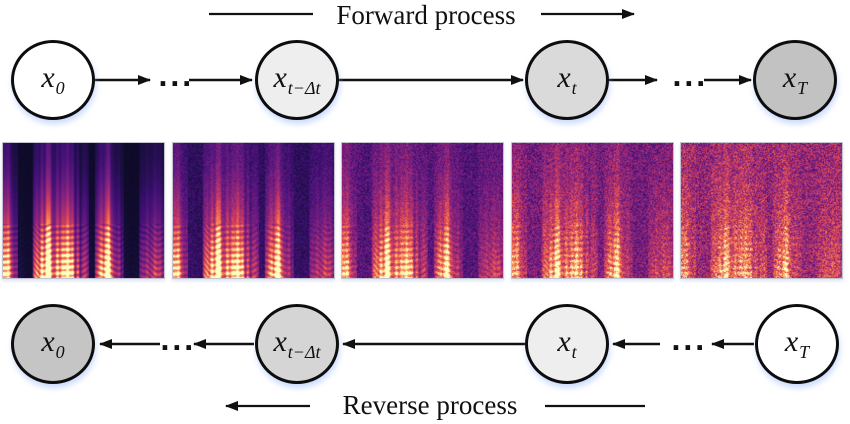  I want to click on reverse-node-x0-label: x0, so click(53, 343).